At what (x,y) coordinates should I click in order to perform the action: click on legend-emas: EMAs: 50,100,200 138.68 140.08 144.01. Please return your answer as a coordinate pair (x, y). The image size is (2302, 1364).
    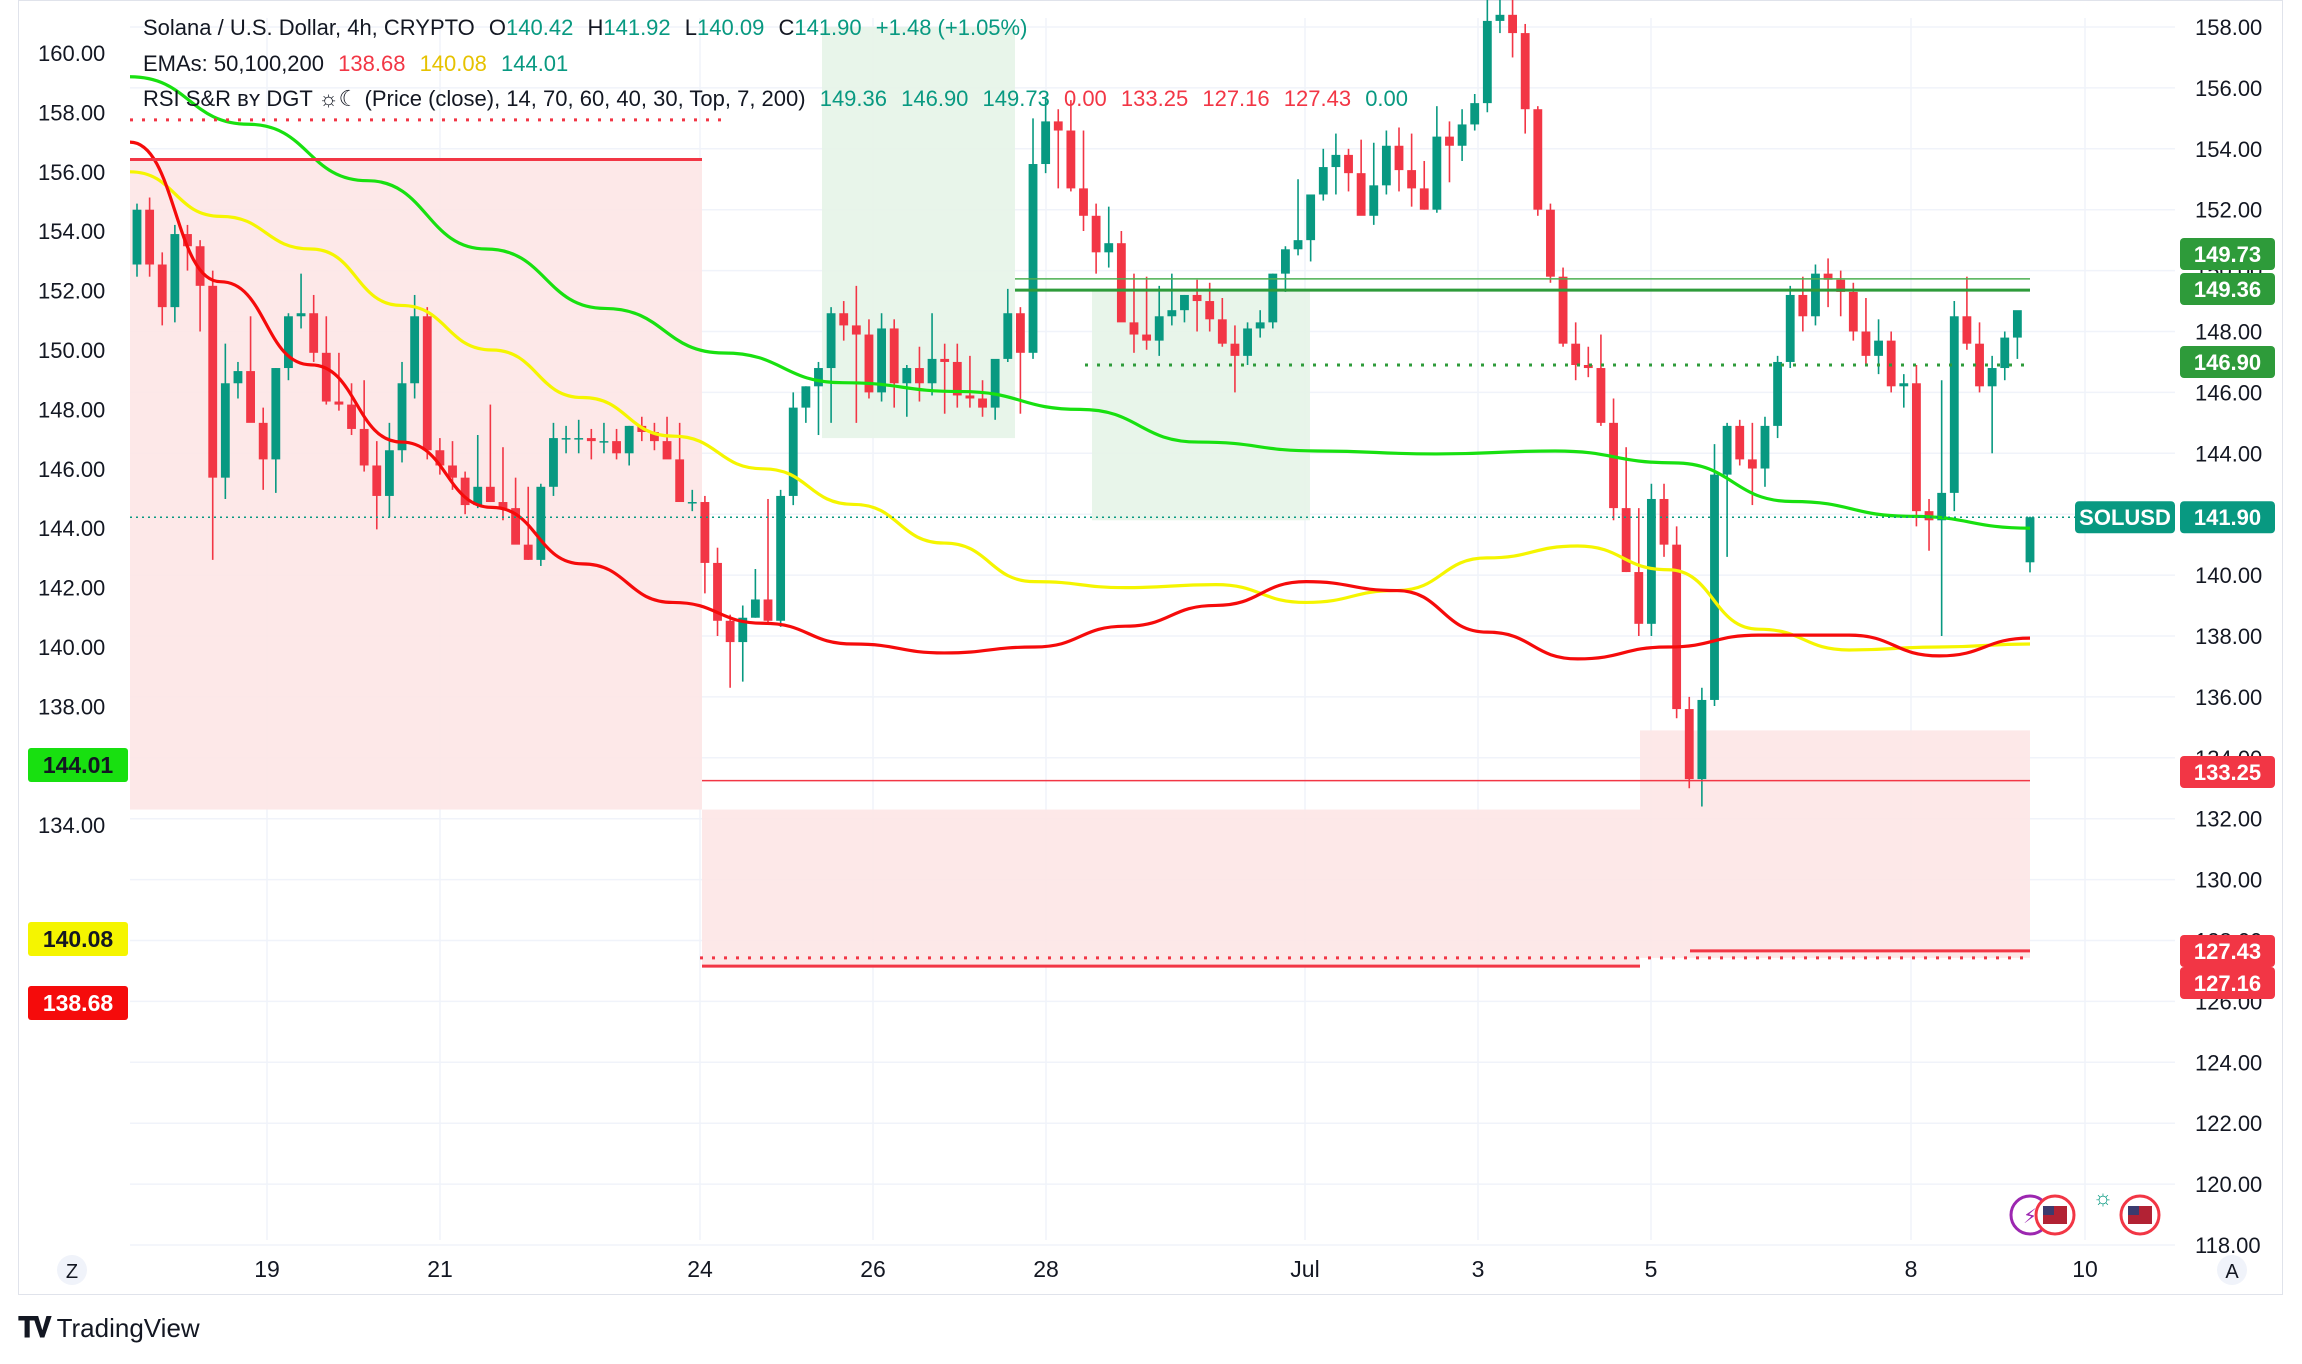
    Looking at the image, I should click on (359, 64).